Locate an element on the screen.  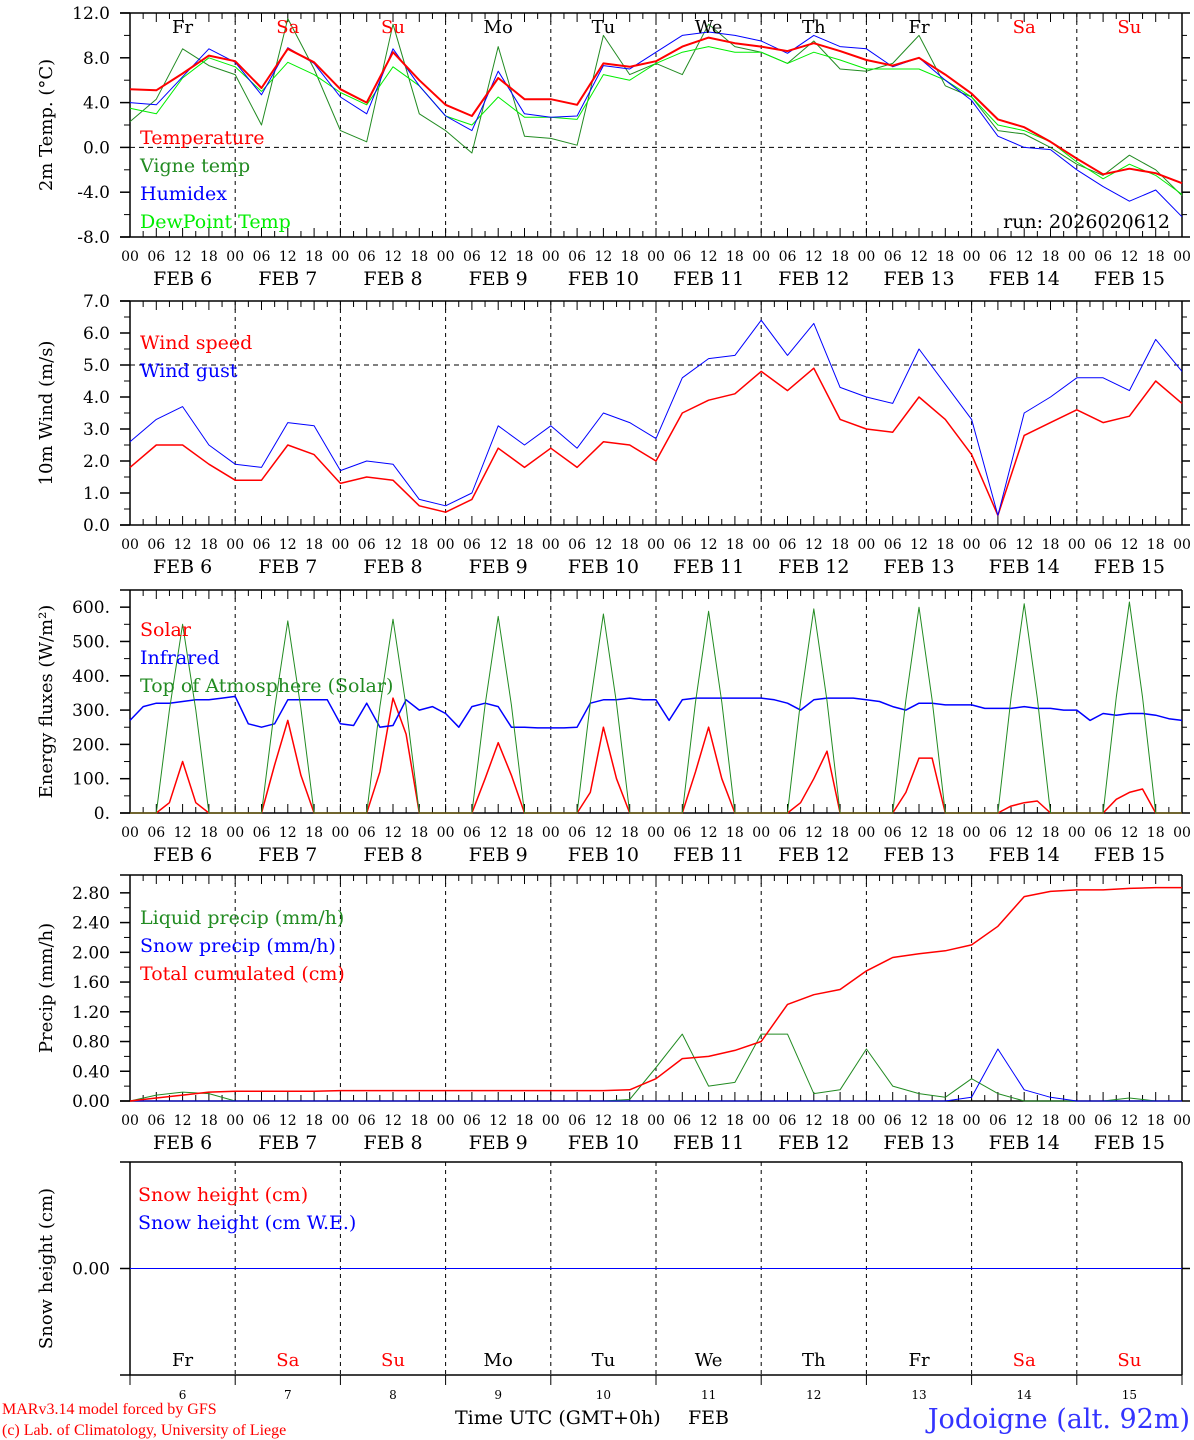
y-tick-label: -4.0 is located at coordinates (93, 193).